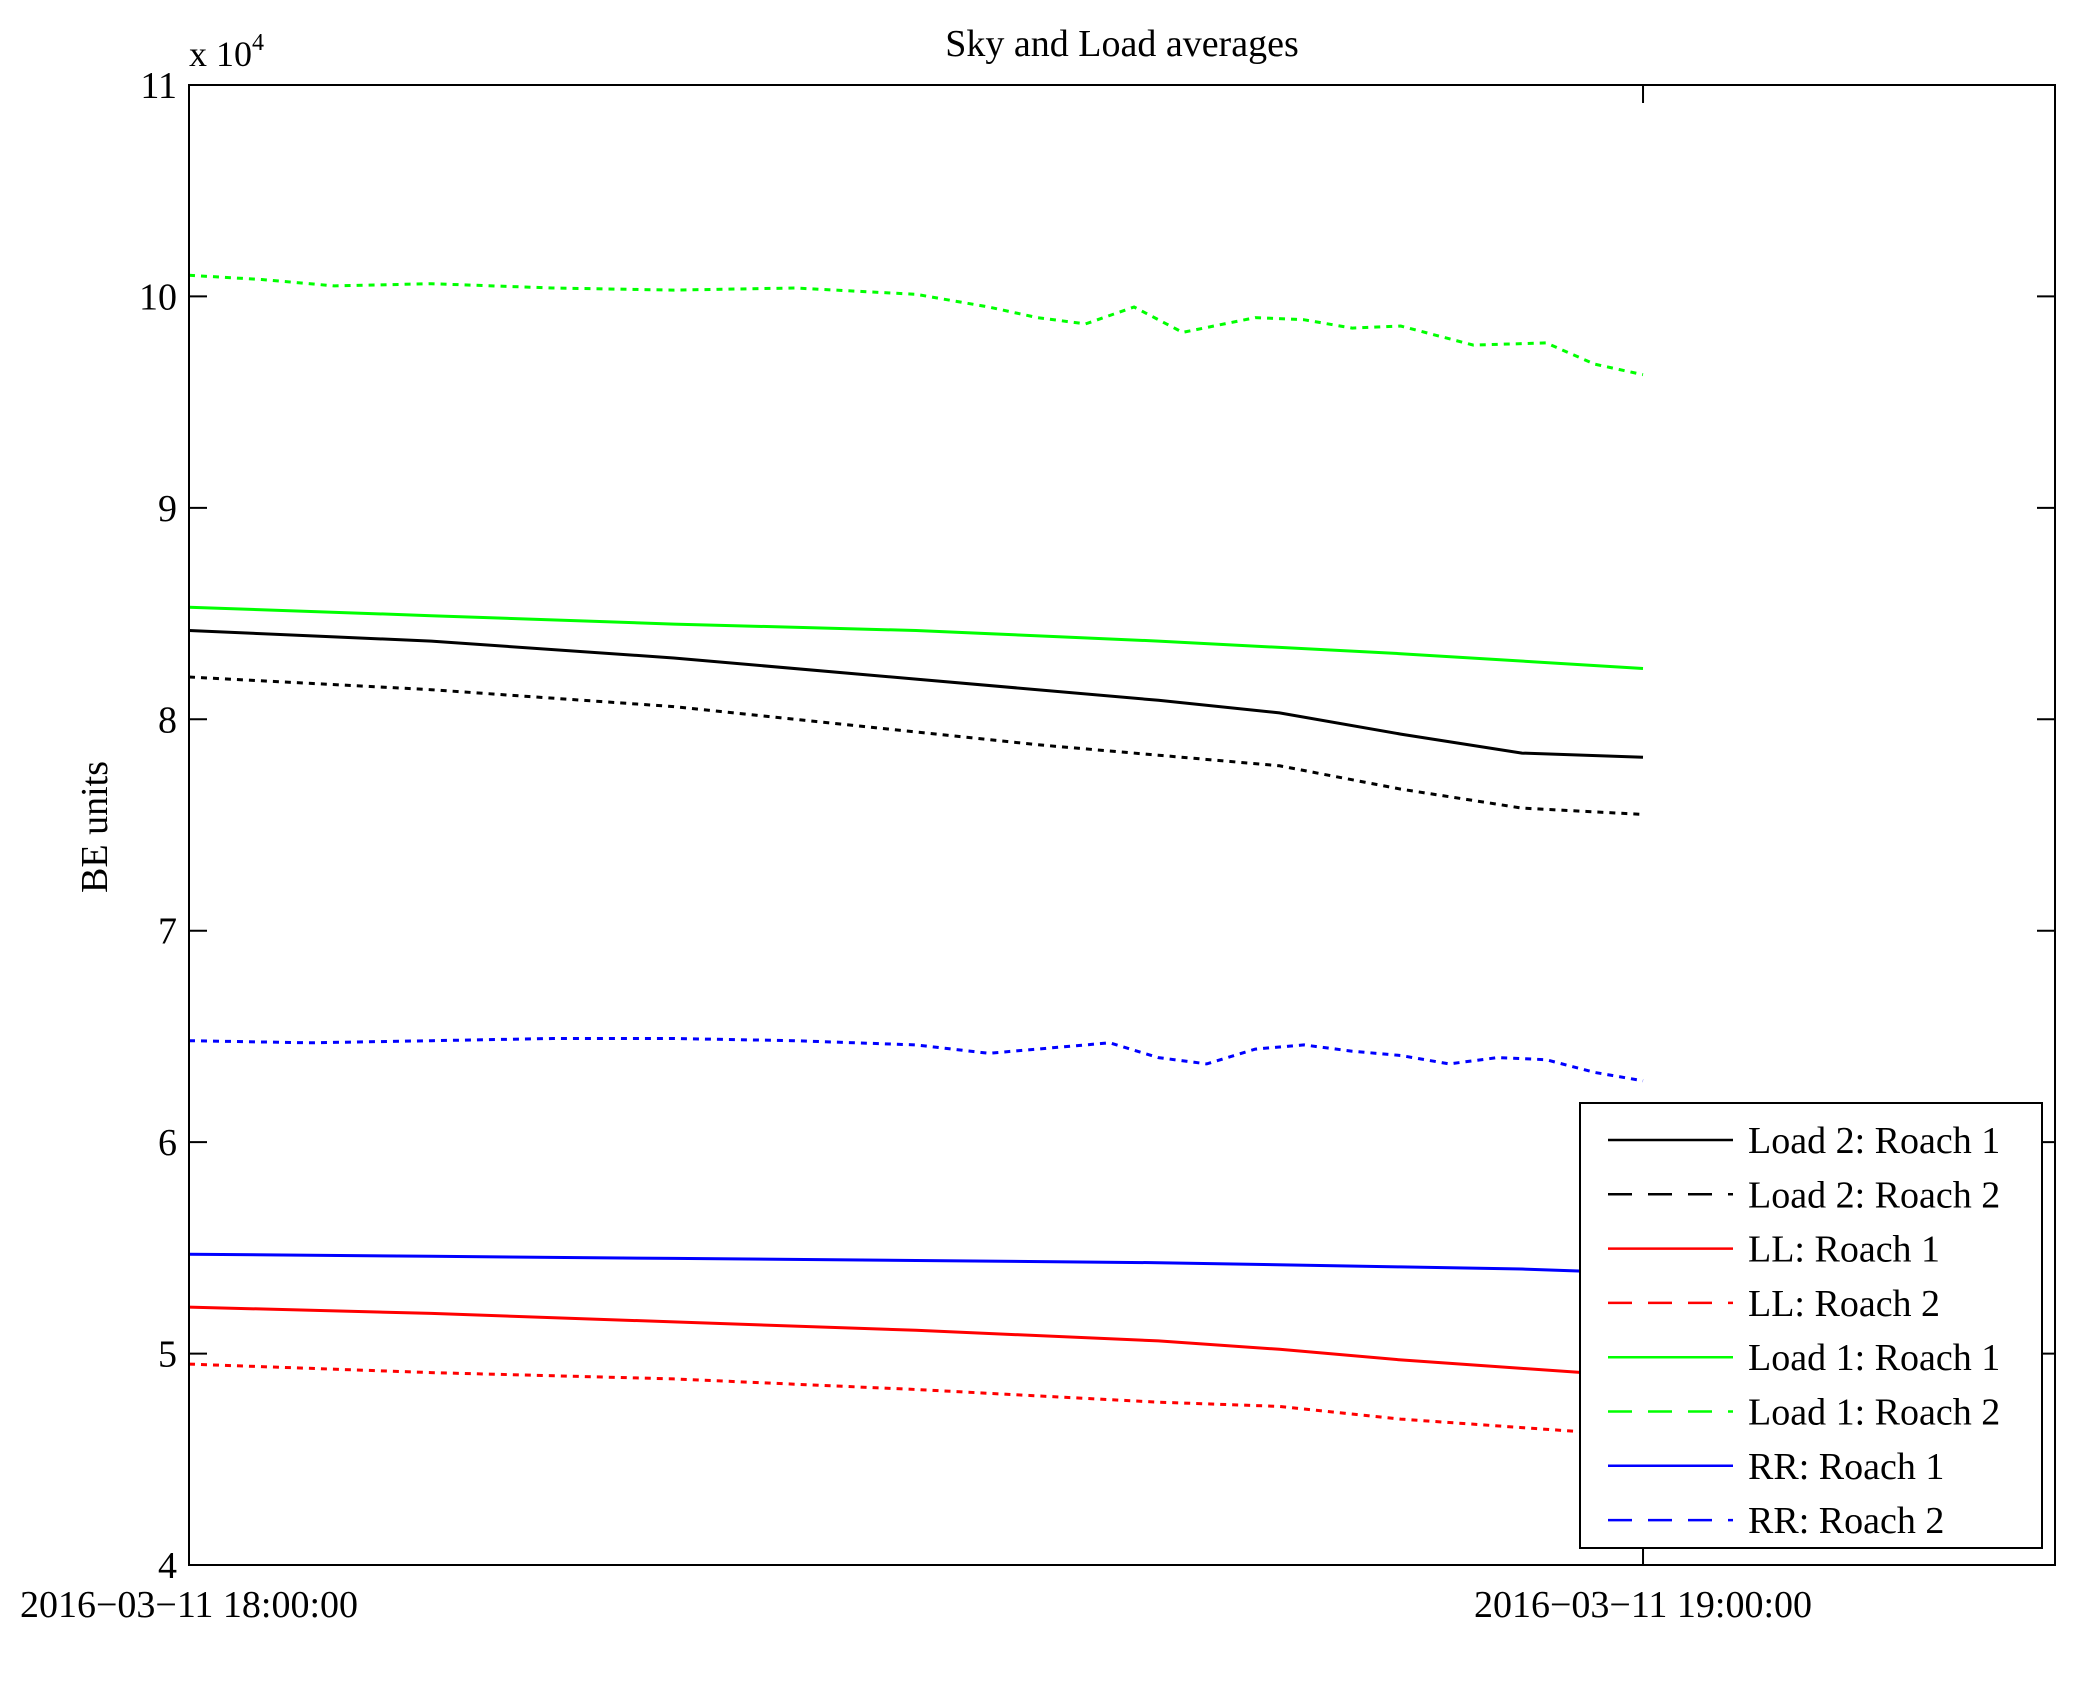  I want to click on y-tick-label: 8, so click(167, 720).